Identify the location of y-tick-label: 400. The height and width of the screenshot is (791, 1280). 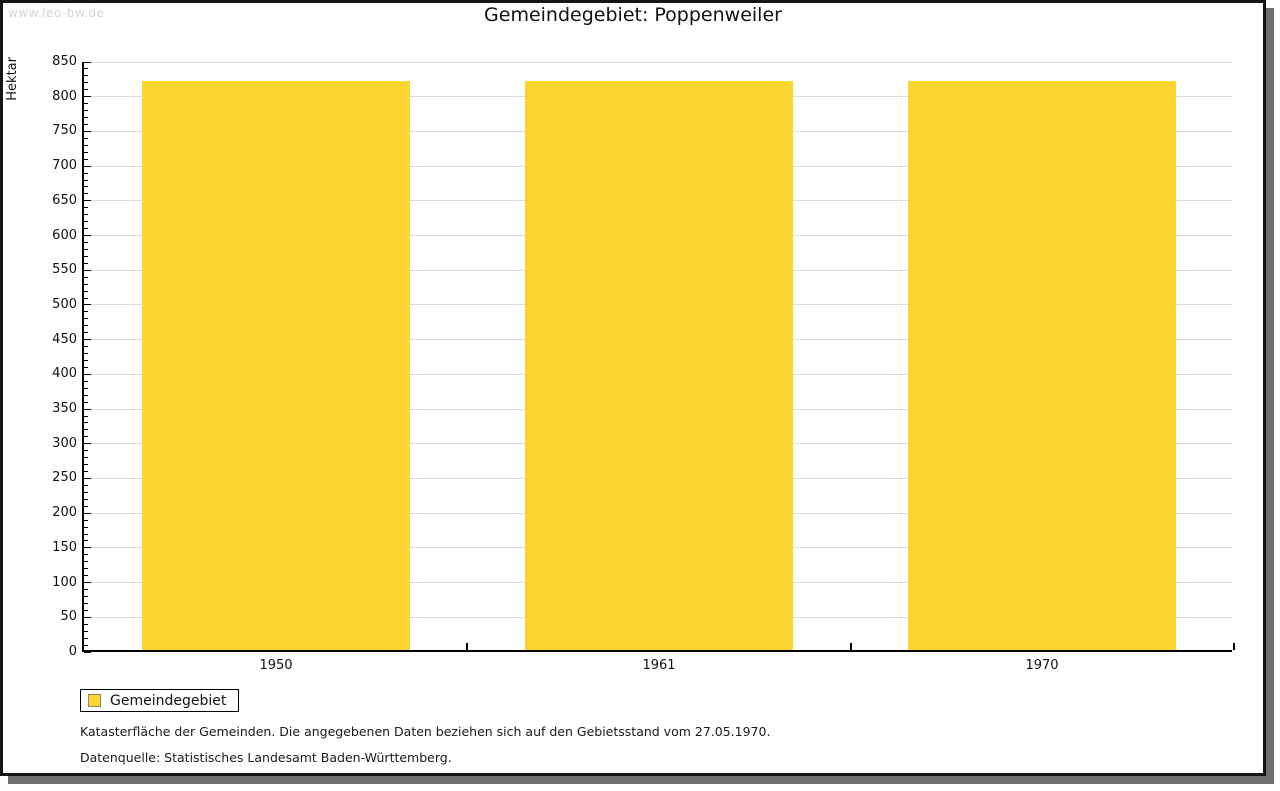
(64, 374).